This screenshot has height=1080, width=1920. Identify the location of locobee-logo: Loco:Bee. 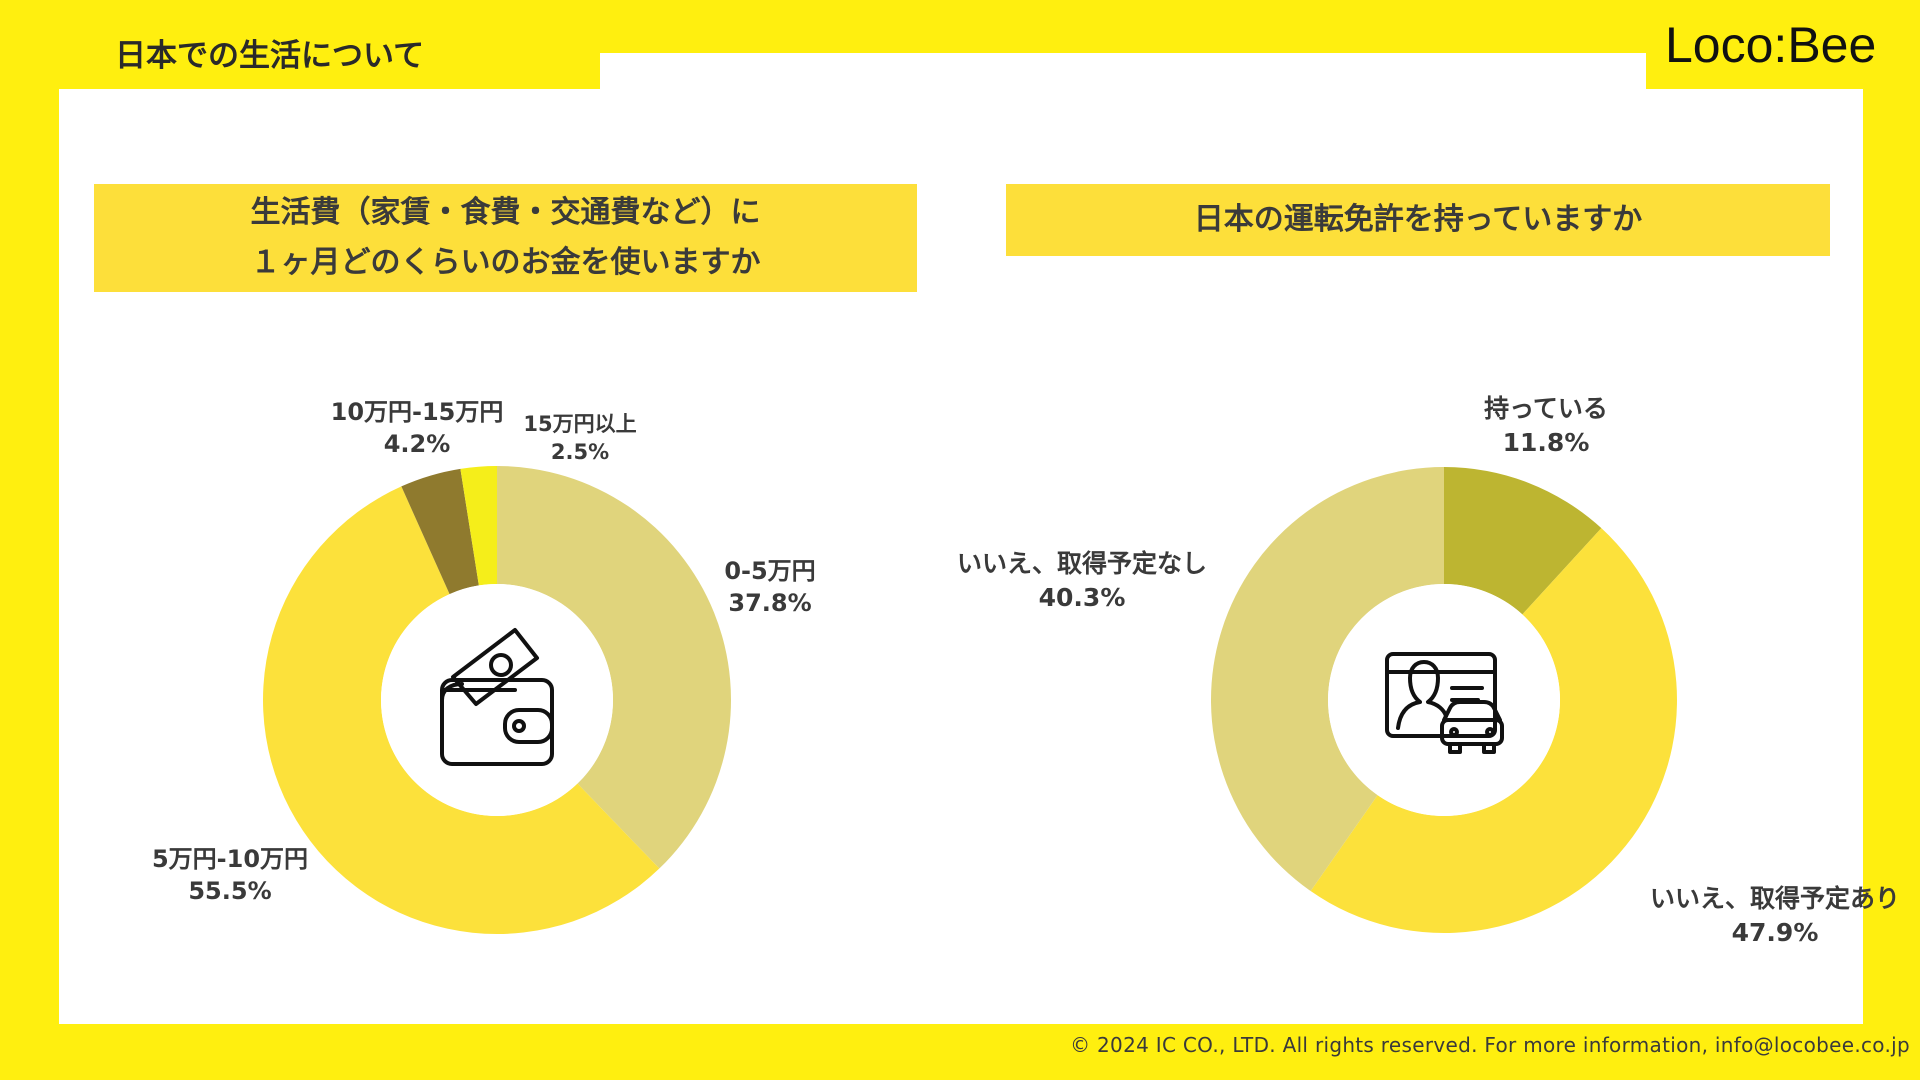
(1770, 45).